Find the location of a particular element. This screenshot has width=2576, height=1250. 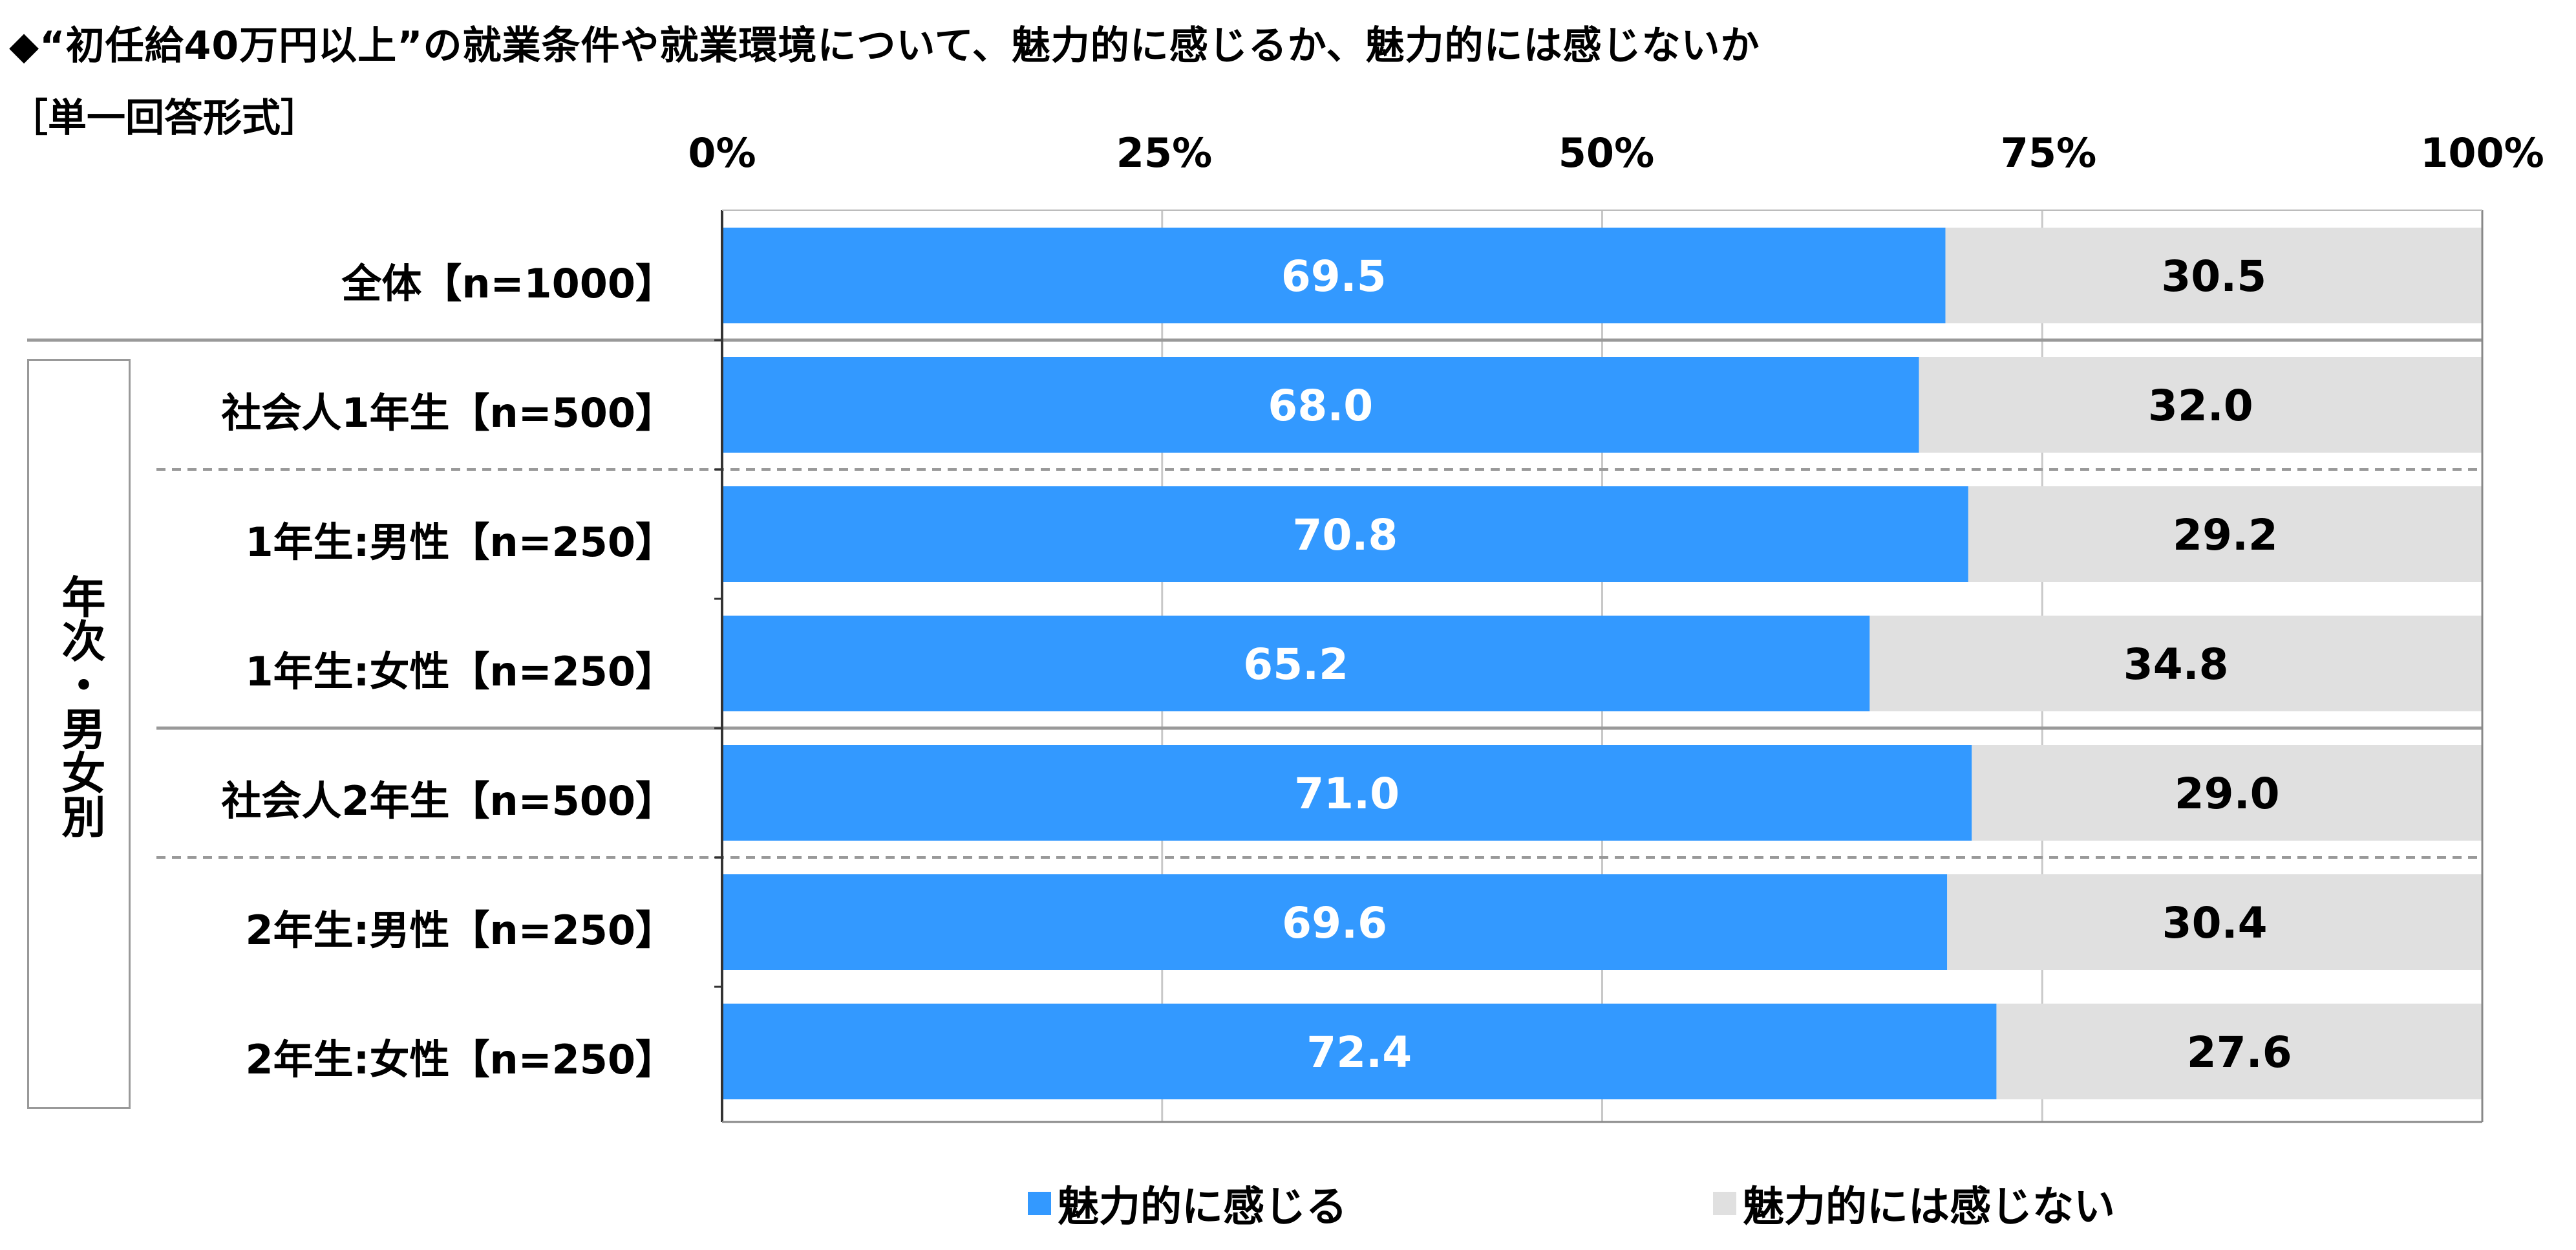

data-label-attractive-5: 69.6 is located at coordinates (1334, 923).